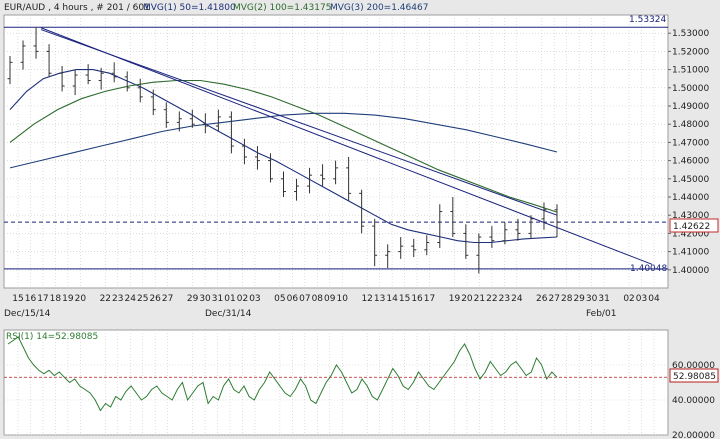  I want to click on header-mvg1: MVG(1) 50=1.41800, so click(189, 8).